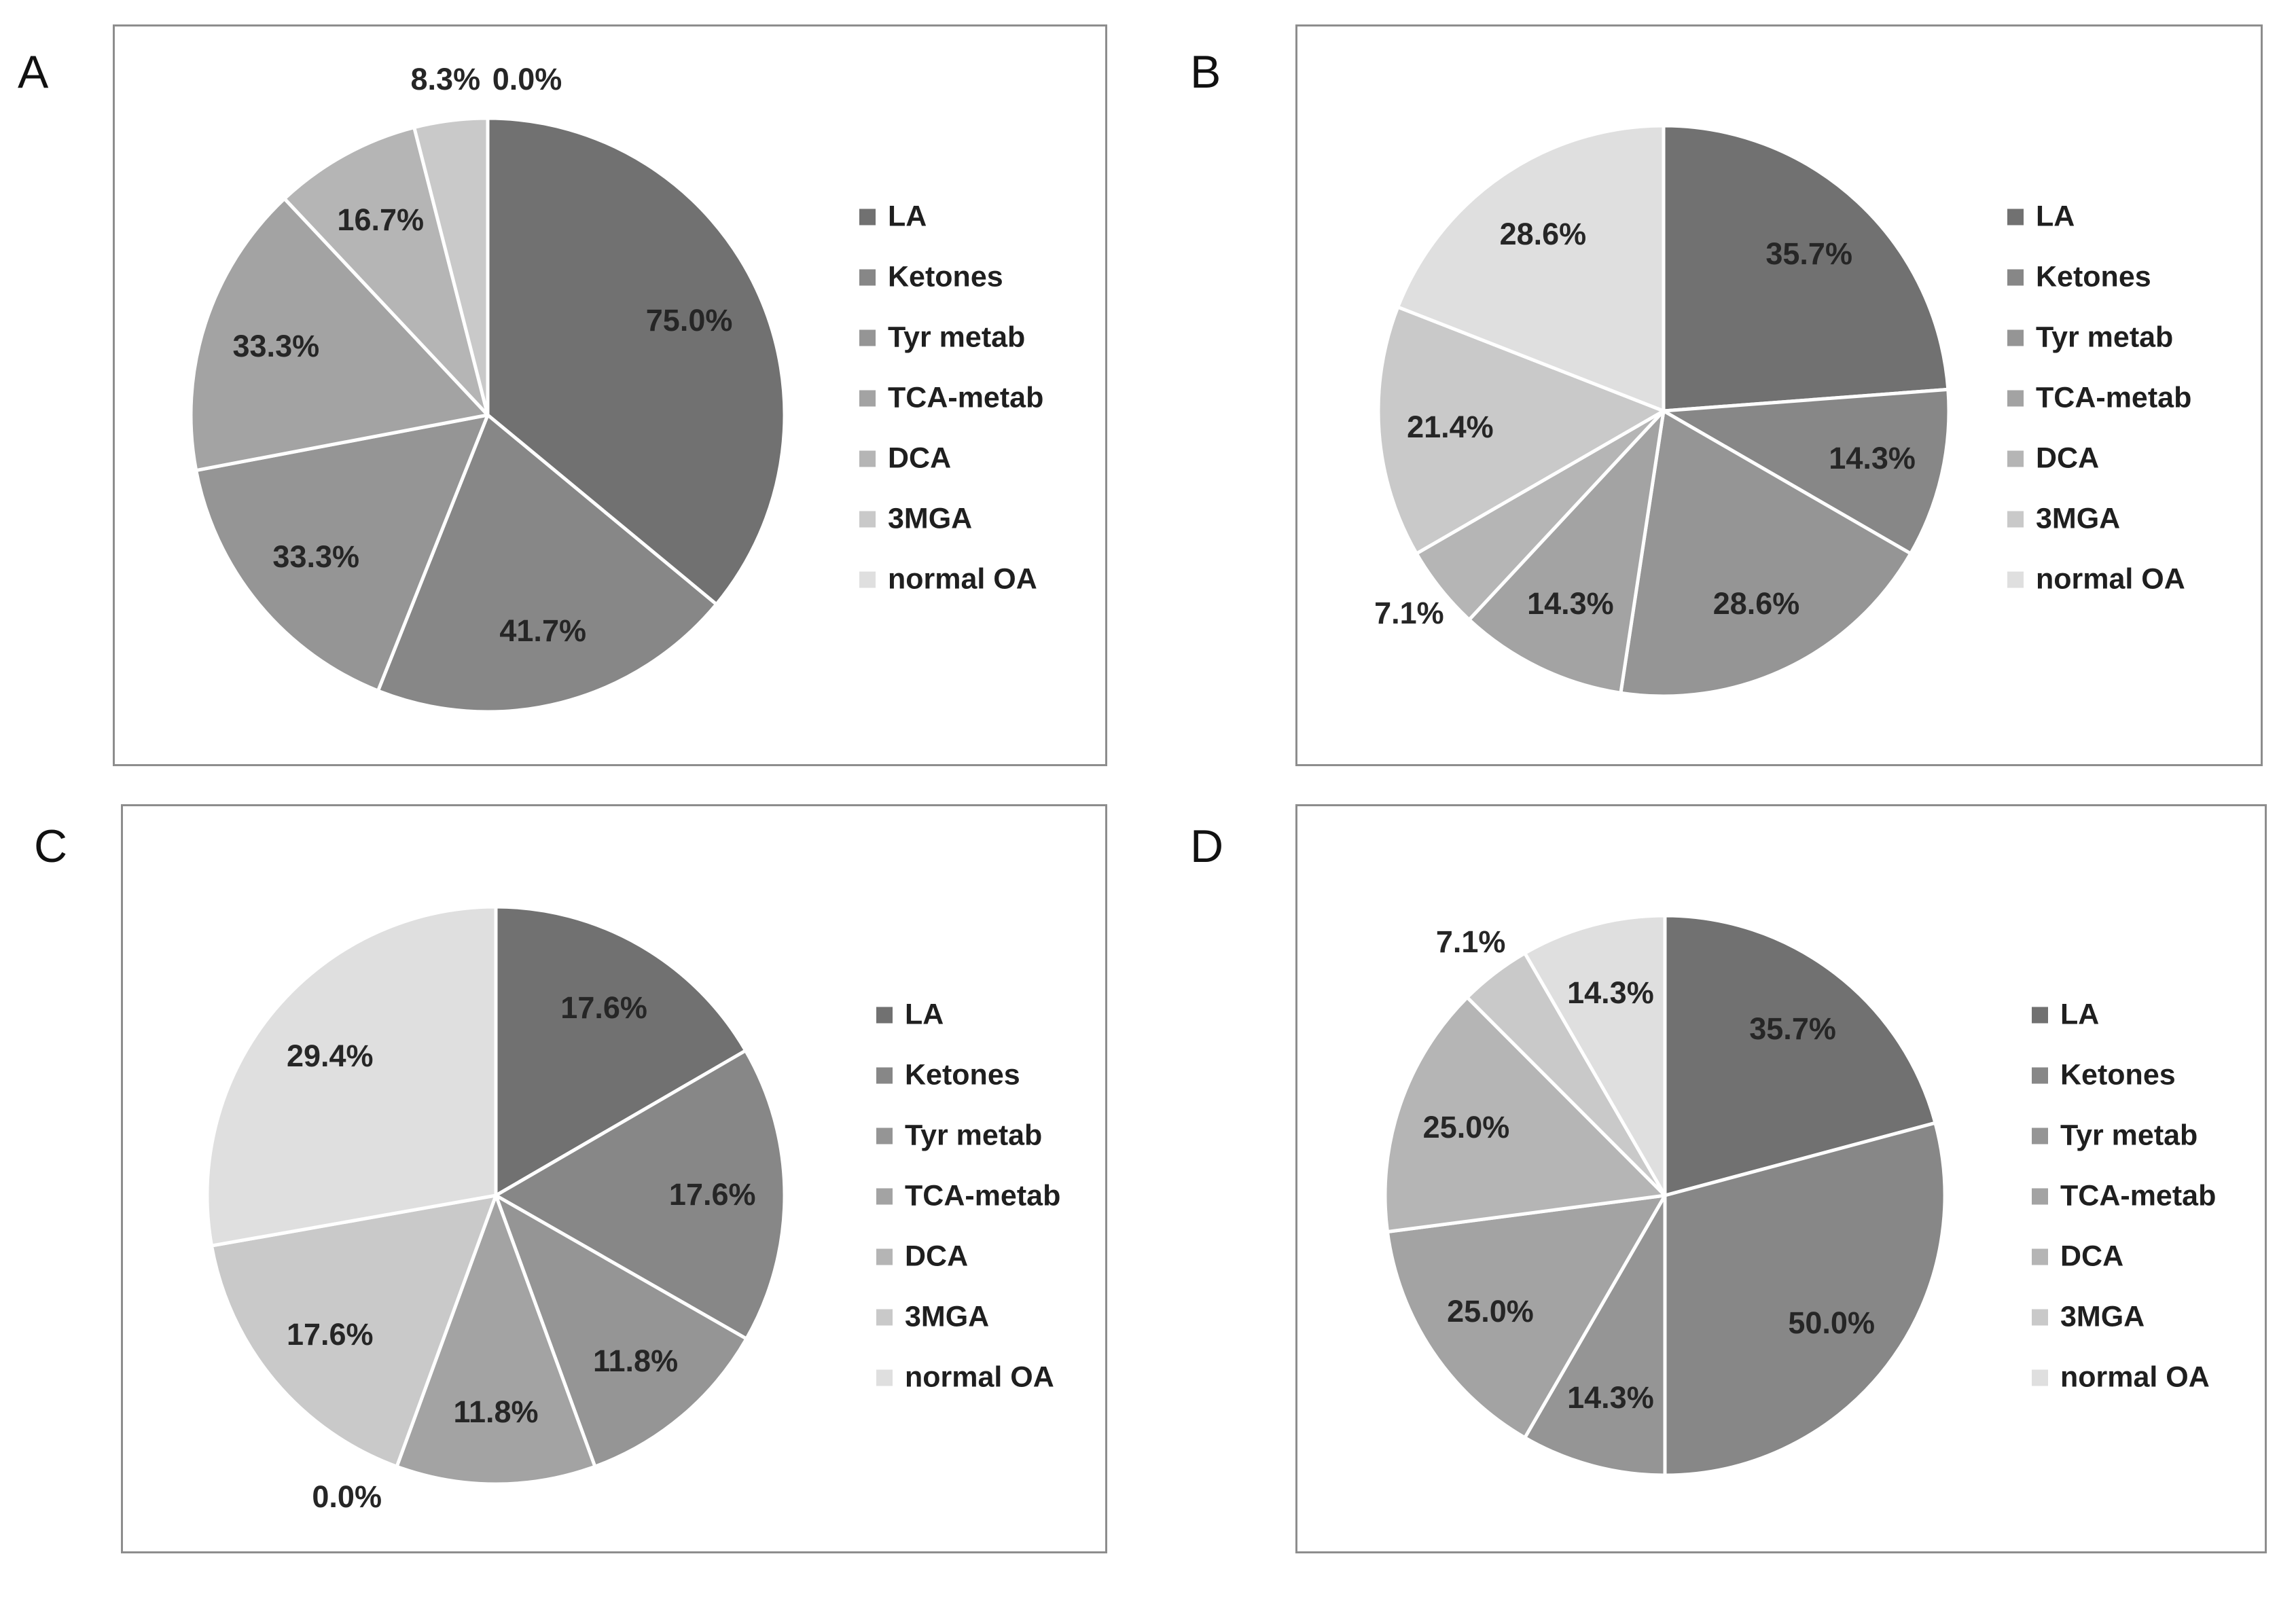  What do you see at coordinates (1756, 603) in the screenshot?
I see `data-label-tyr-metab: 28.6%` at bounding box center [1756, 603].